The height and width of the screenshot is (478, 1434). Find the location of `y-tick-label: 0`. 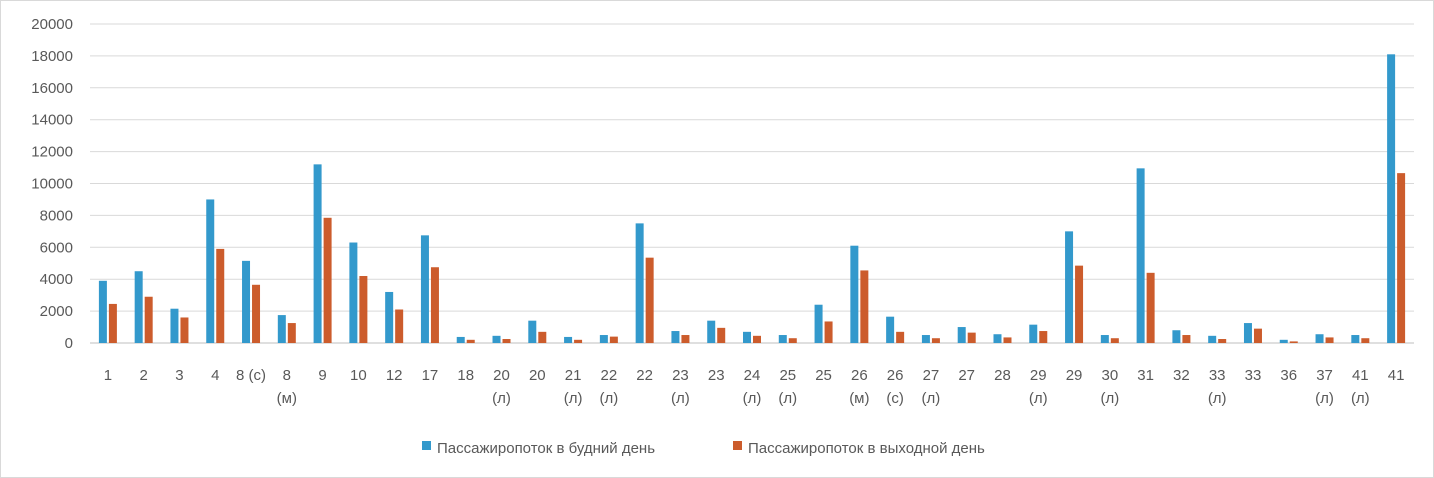

y-tick-label: 0 is located at coordinates (69, 343).